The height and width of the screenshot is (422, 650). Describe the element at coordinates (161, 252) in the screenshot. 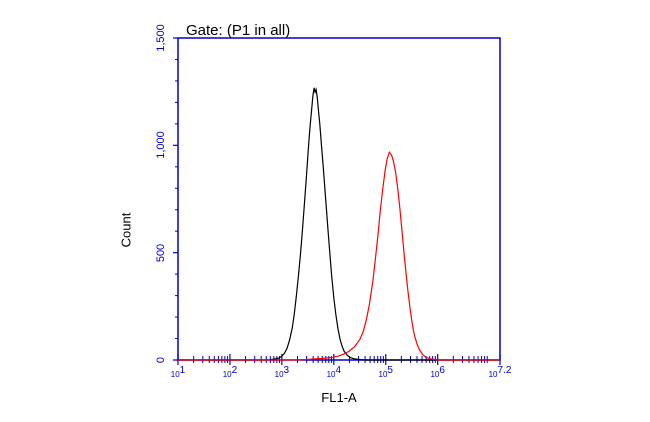

I see `y-tick-label: 500` at that location.